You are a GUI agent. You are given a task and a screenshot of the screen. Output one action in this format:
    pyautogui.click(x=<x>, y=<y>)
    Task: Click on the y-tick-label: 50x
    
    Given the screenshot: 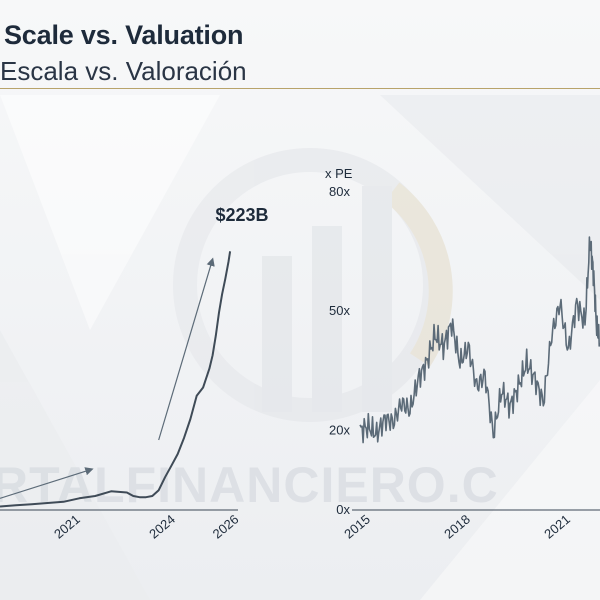 What is the action you would take?
    pyautogui.click(x=339, y=310)
    